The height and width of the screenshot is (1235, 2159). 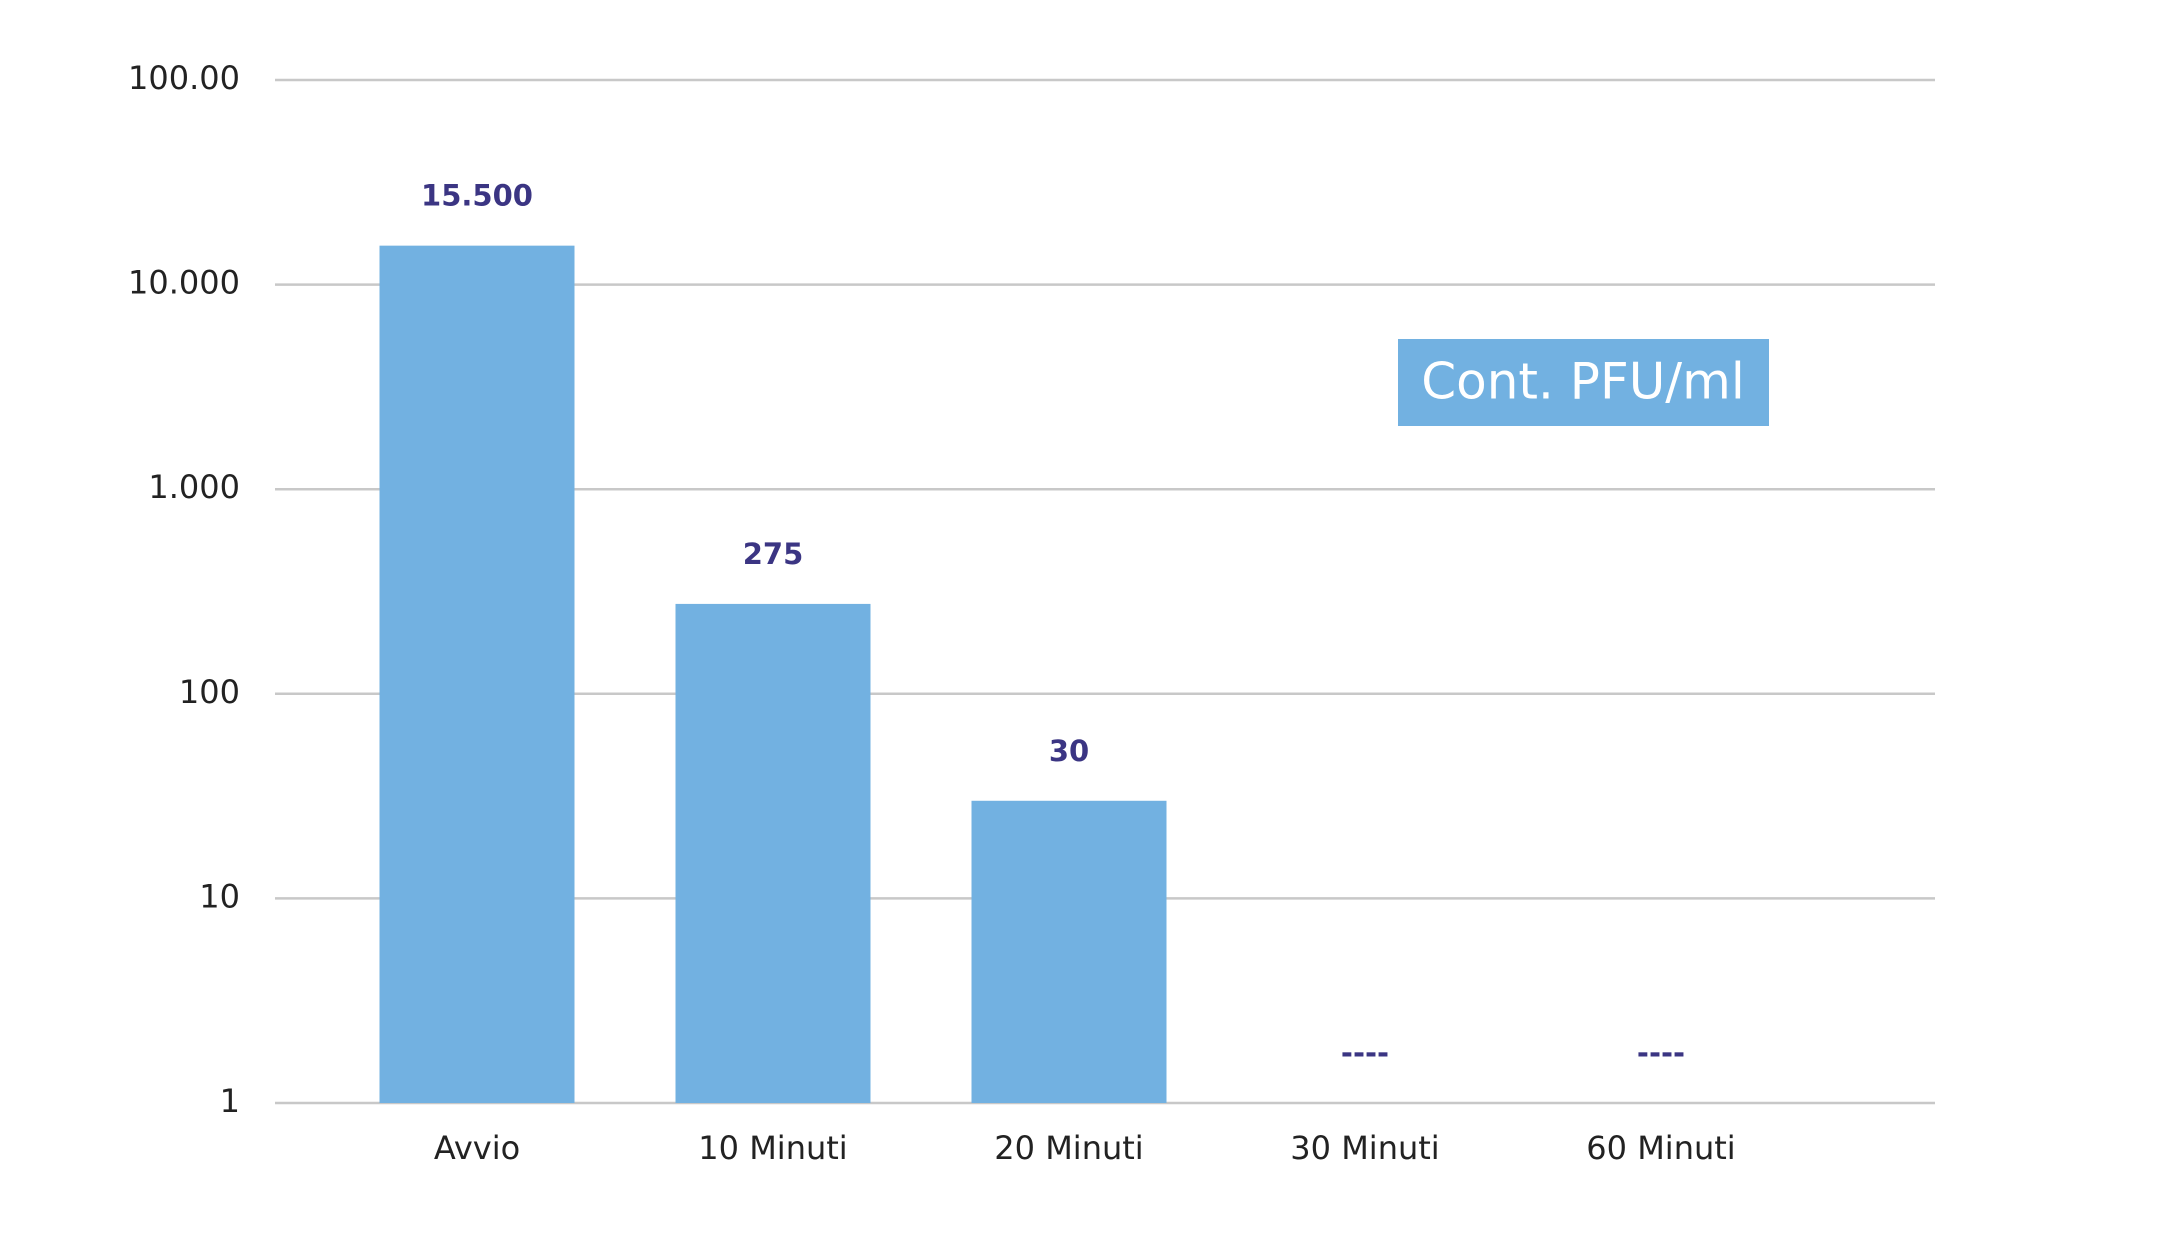 What do you see at coordinates (194, 487) in the screenshot?
I see `y-tick-label: 1.000` at bounding box center [194, 487].